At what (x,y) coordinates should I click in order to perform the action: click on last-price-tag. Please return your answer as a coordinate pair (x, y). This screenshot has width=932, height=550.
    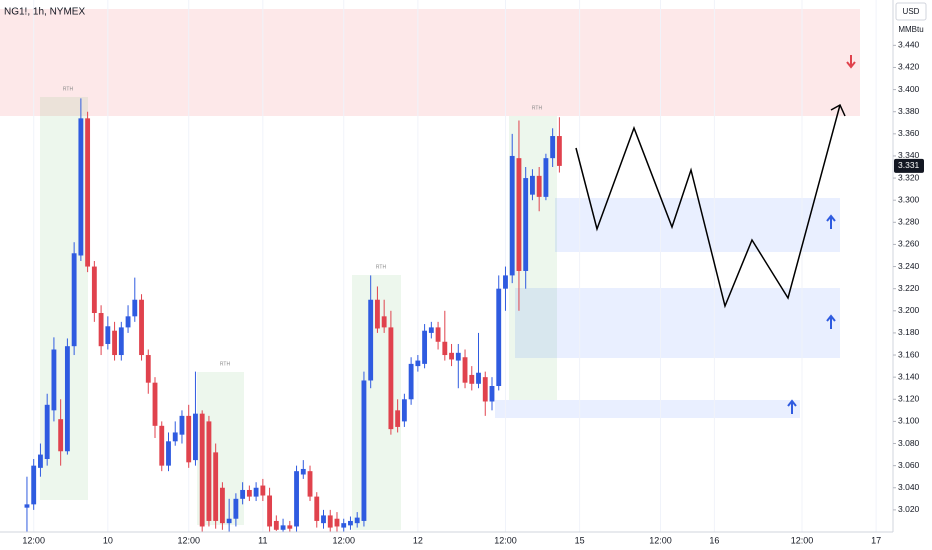
    Looking at the image, I should click on (909, 165).